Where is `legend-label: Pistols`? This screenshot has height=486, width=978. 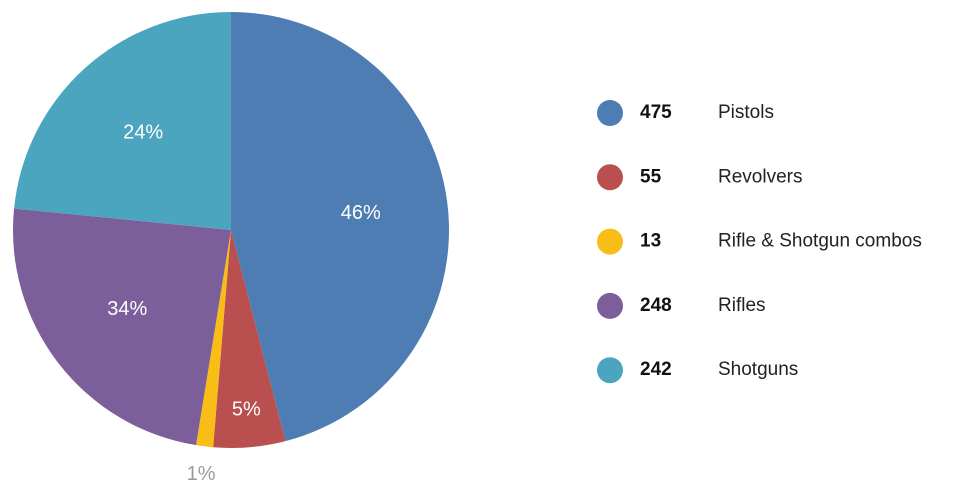 legend-label: Pistols is located at coordinates (746, 112).